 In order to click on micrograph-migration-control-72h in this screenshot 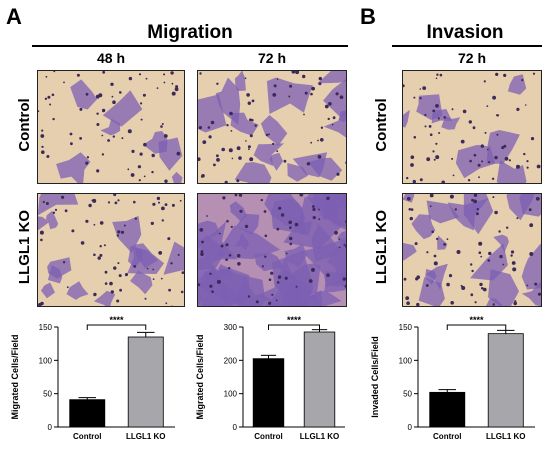, I will do `click(272, 127)`.